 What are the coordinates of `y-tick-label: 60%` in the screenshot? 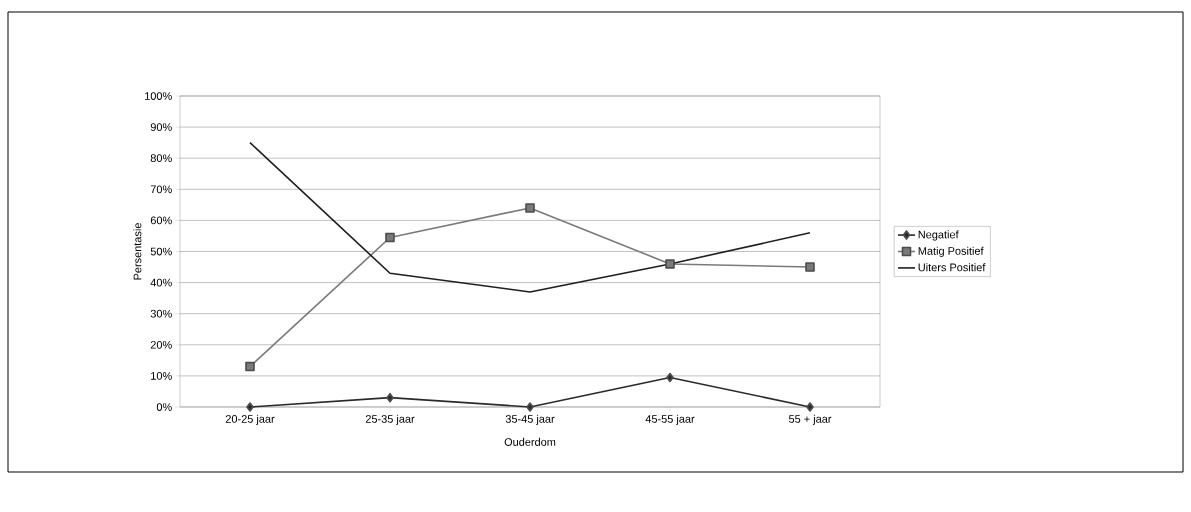 It's located at (161, 220).